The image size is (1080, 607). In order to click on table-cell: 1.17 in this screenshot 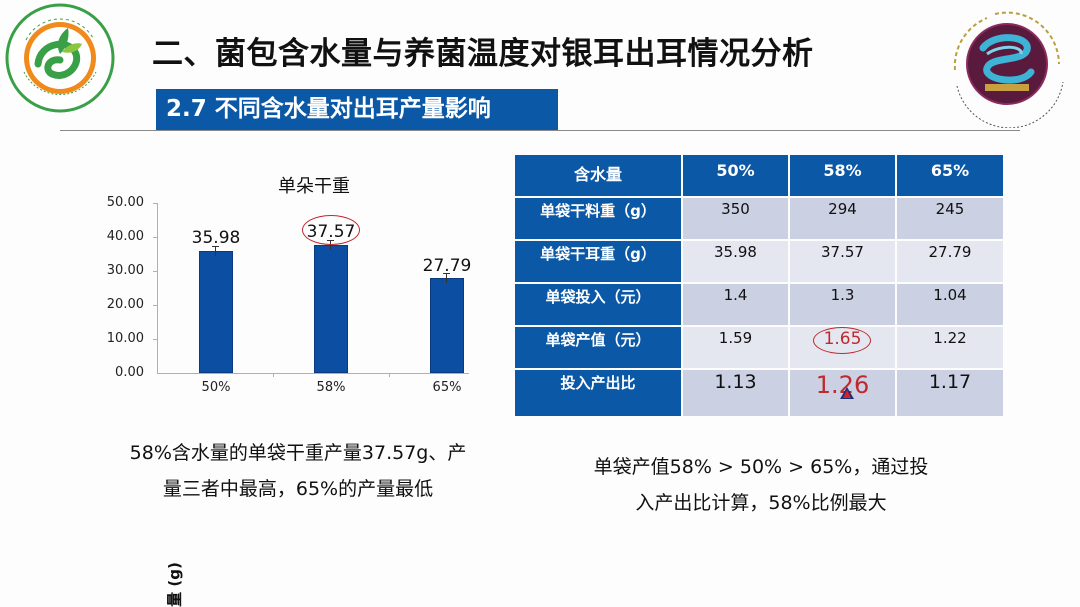, I will do `click(950, 393)`.